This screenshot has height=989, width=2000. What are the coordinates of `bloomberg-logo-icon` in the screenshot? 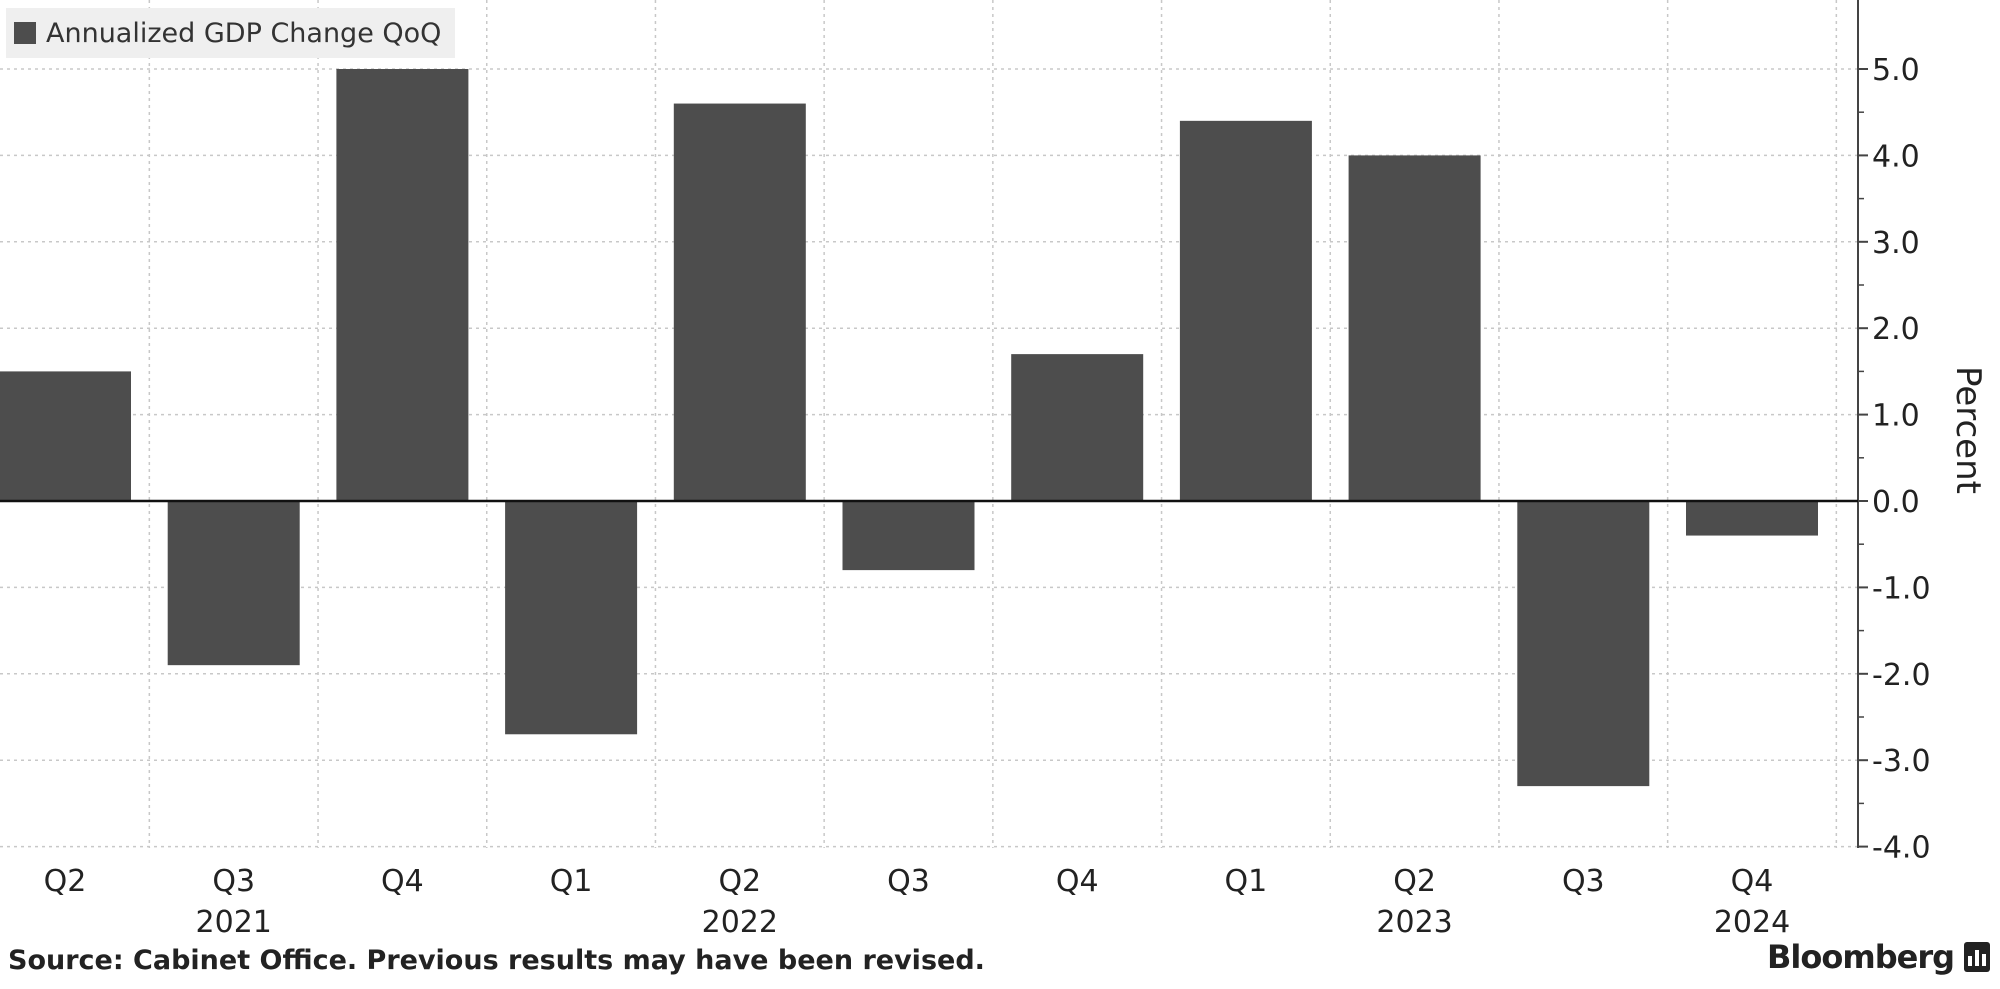 It's located at (1977, 957).